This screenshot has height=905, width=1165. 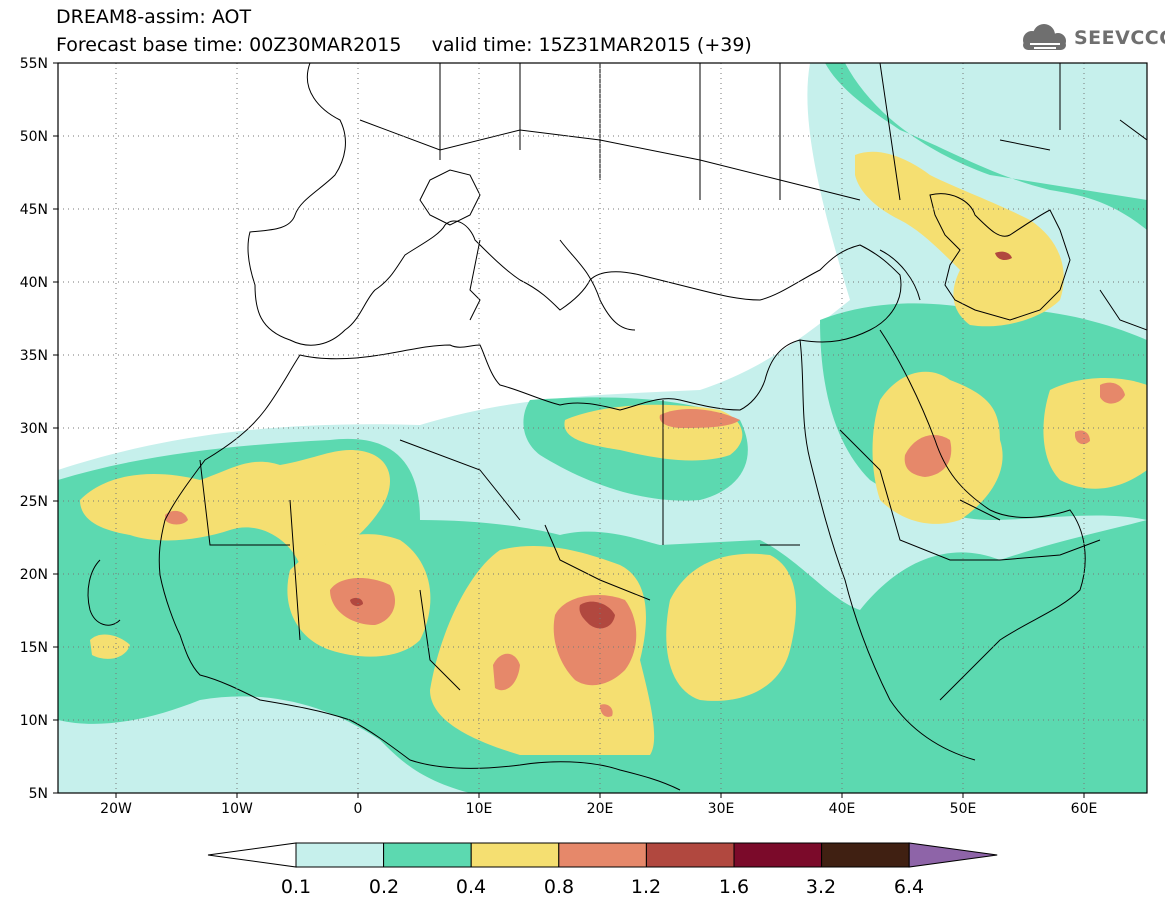 What do you see at coordinates (384, 887) in the screenshot?
I see `colorbar-label: 0.2` at bounding box center [384, 887].